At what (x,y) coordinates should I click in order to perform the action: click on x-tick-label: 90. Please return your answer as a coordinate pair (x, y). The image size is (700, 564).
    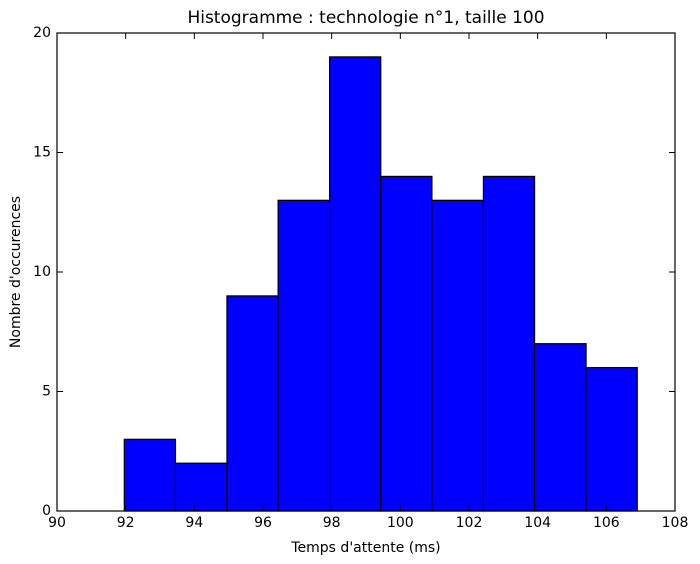
    Looking at the image, I should click on (57, 523).